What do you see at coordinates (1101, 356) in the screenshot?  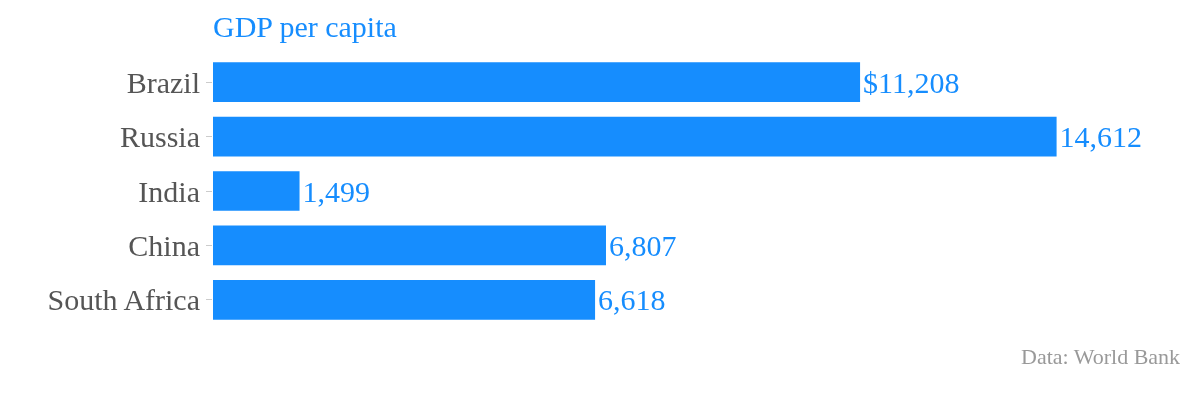 I see `text: Data: World Bank` at bounding box center [1101, 356].